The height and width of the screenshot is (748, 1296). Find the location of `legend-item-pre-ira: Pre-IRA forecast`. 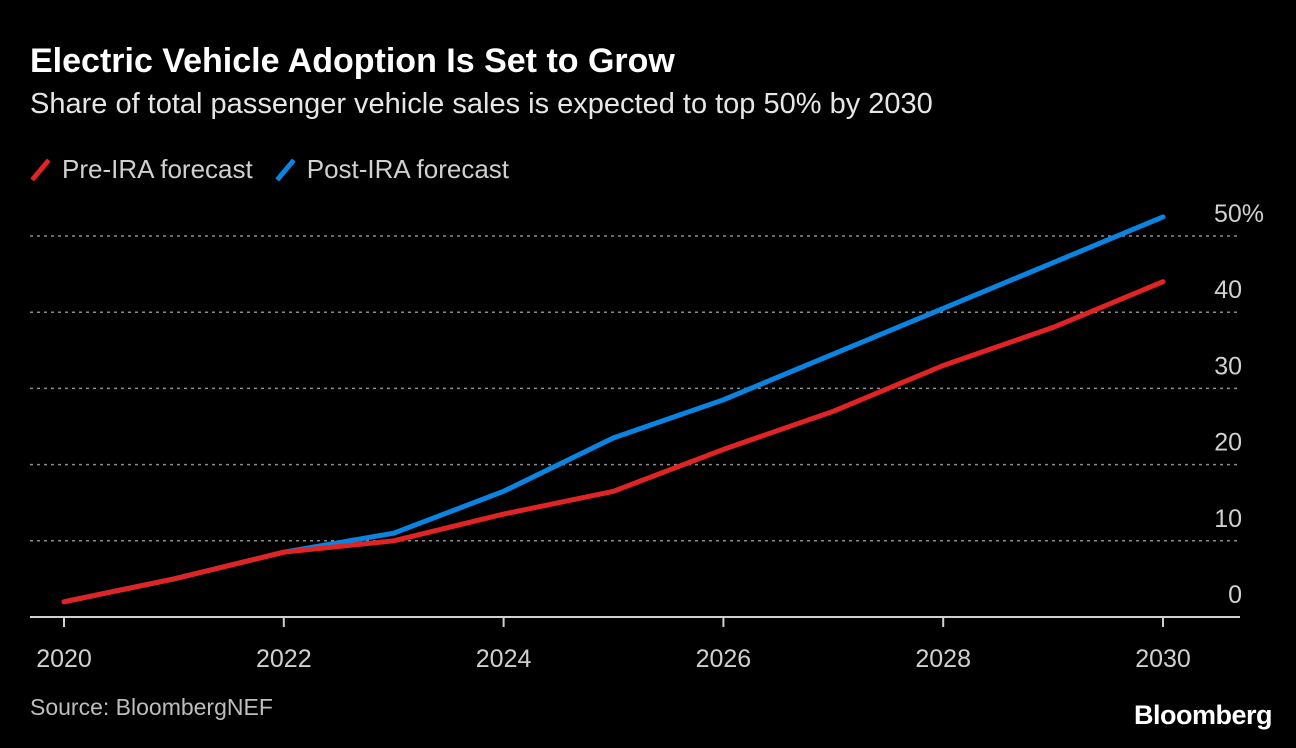

legend-item-pre-ira: Pre-IRA forecast is located at coordinates (141, 169).